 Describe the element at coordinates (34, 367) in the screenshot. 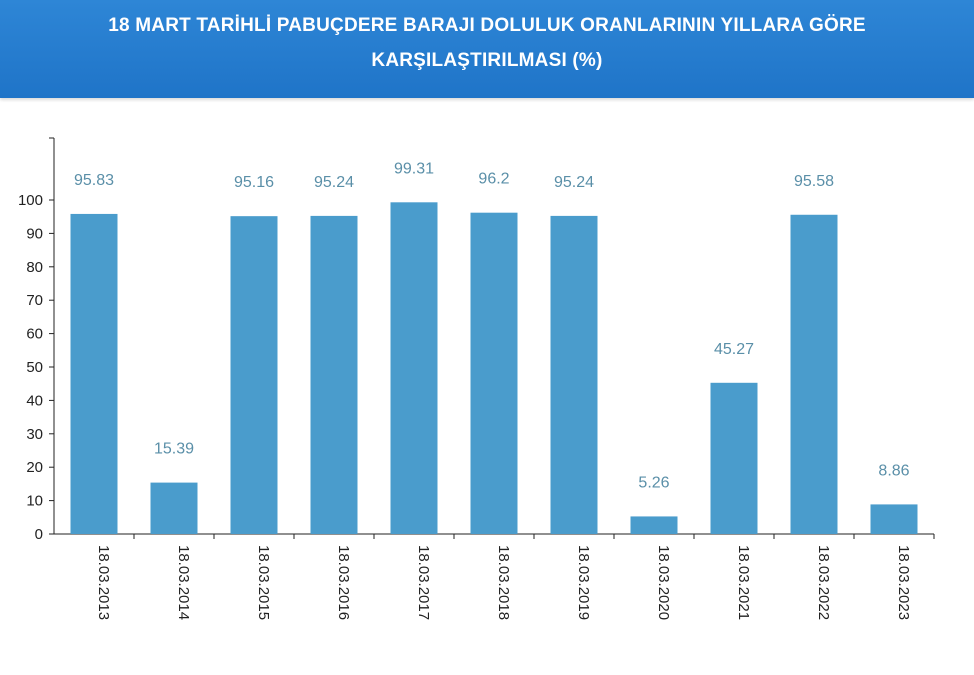

I see `y-tick-label: 50` at that location.